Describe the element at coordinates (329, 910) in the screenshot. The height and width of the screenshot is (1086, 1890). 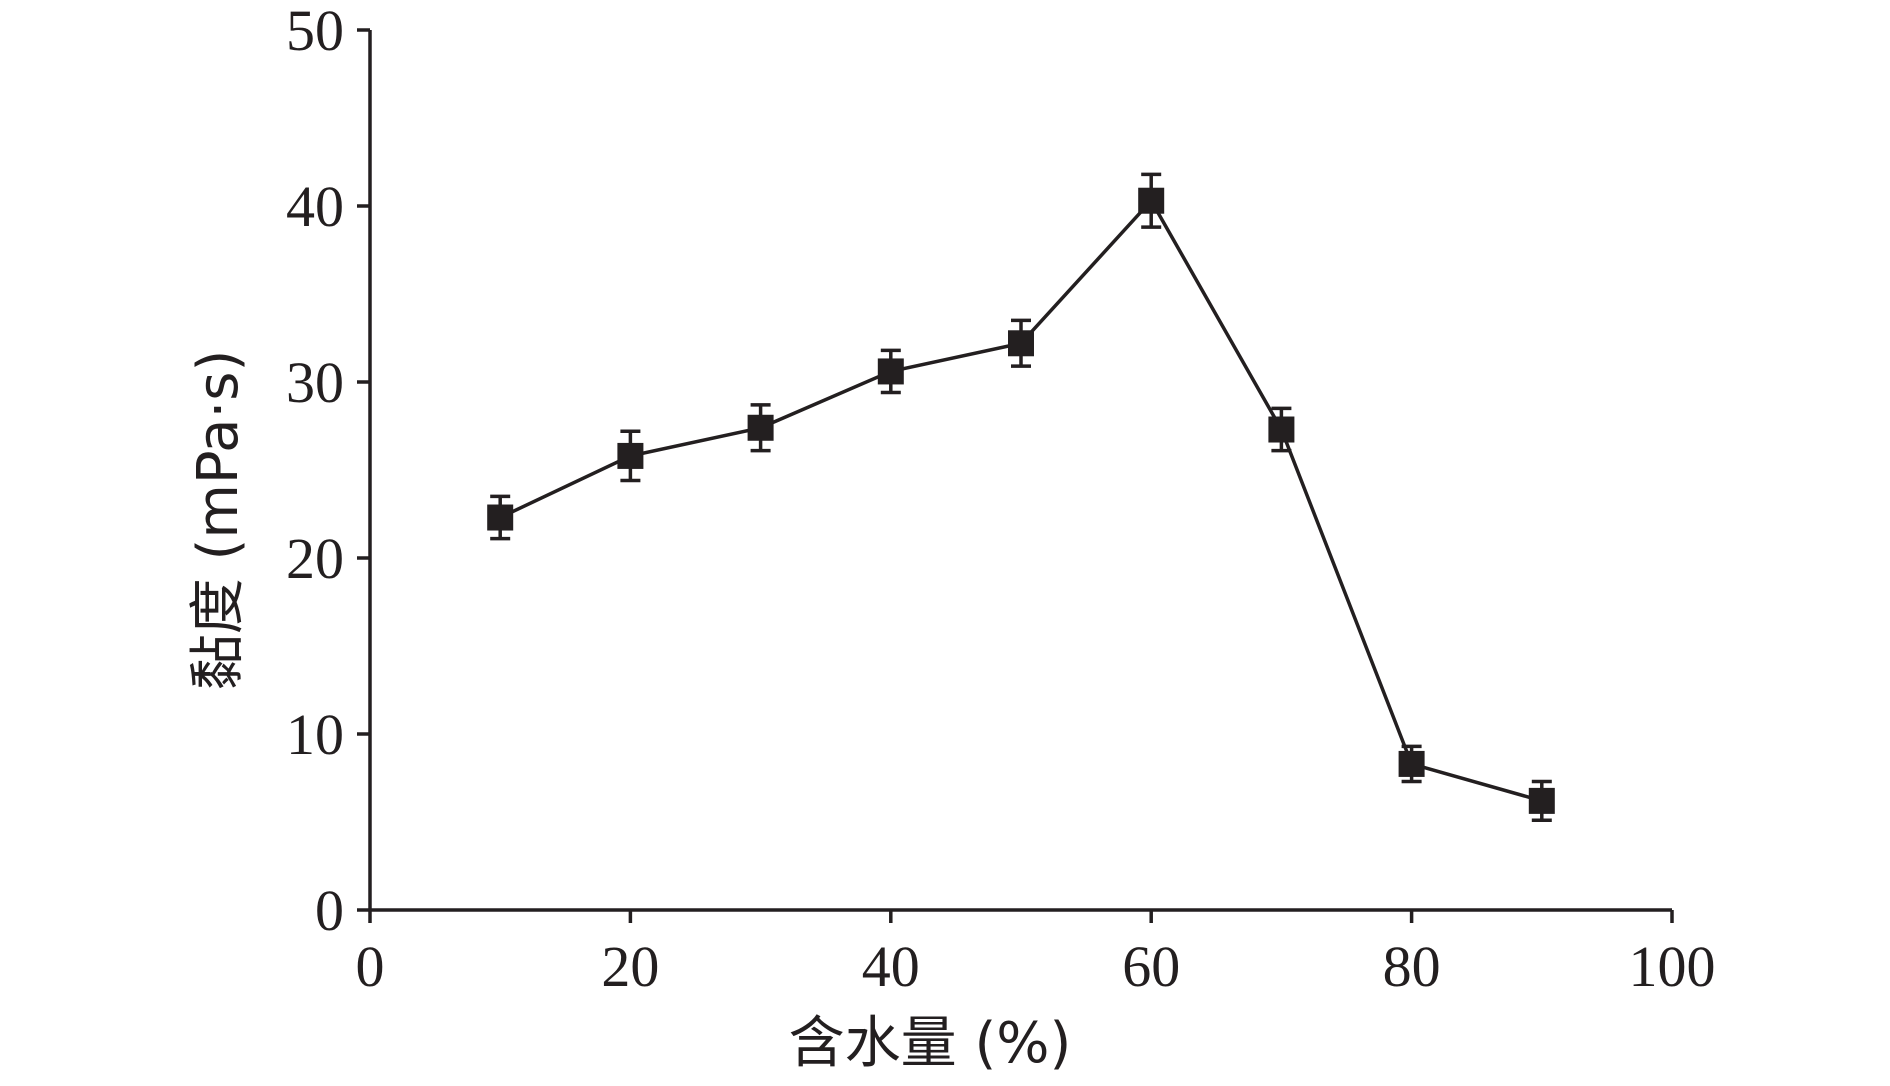
I see `y-tick-label: 0` at that location.